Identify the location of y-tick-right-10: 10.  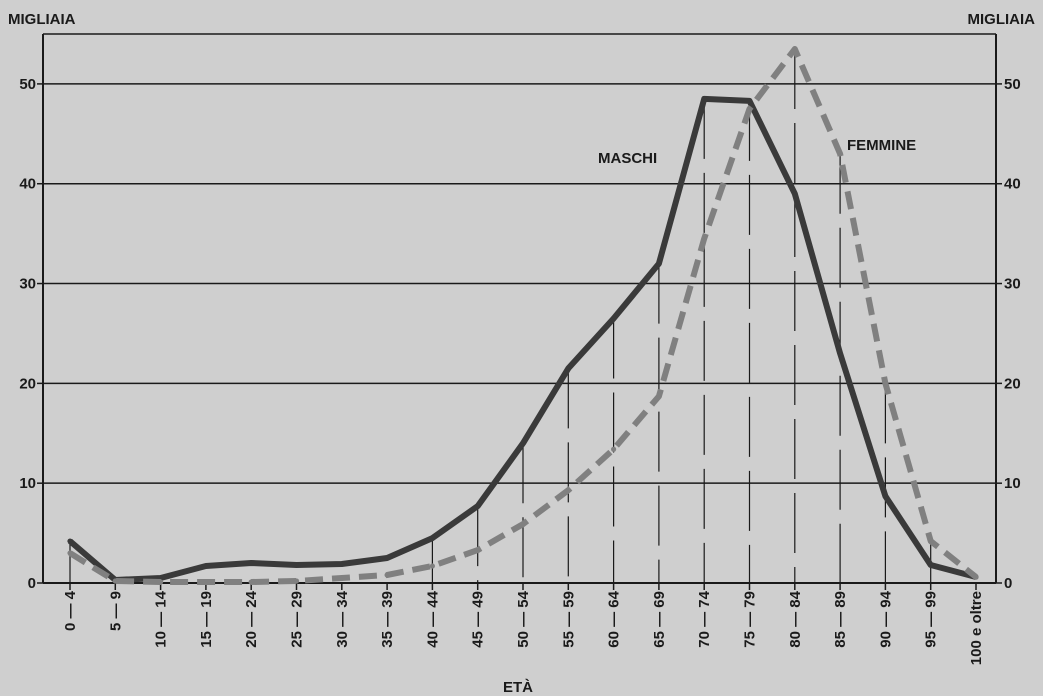
(1012, 483).